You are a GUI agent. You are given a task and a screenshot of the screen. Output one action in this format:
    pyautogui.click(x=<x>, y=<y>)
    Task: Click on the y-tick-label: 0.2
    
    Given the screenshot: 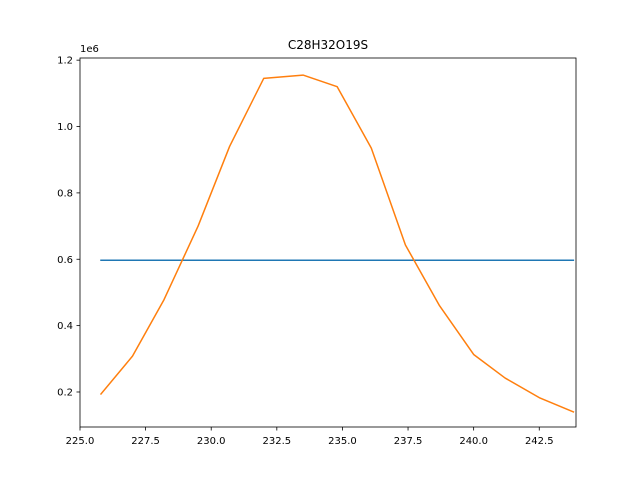 What is the action you would take?
    pyautogui.click(x=65, y=392)
    